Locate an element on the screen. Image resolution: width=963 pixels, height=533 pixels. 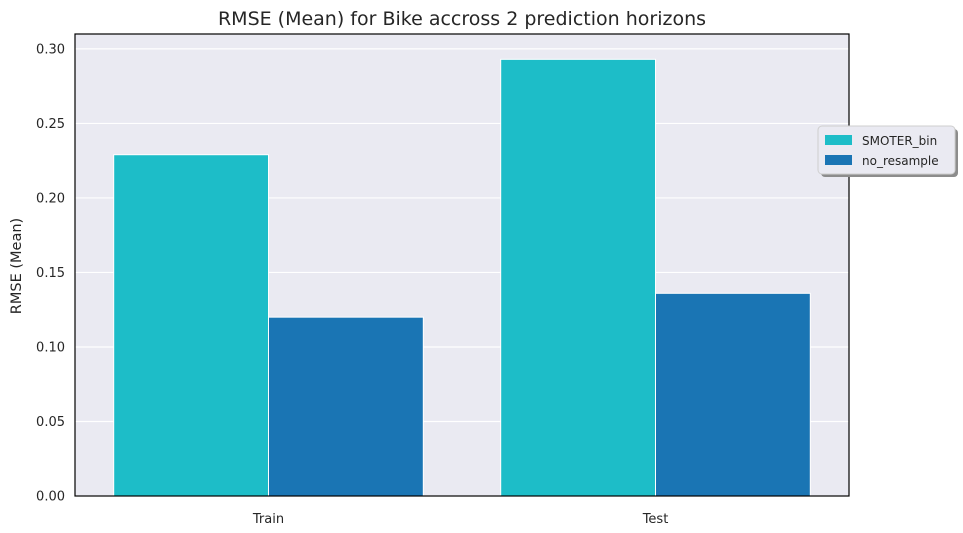
y-tick-label: 0.10 is located at coordinates (50, 347).